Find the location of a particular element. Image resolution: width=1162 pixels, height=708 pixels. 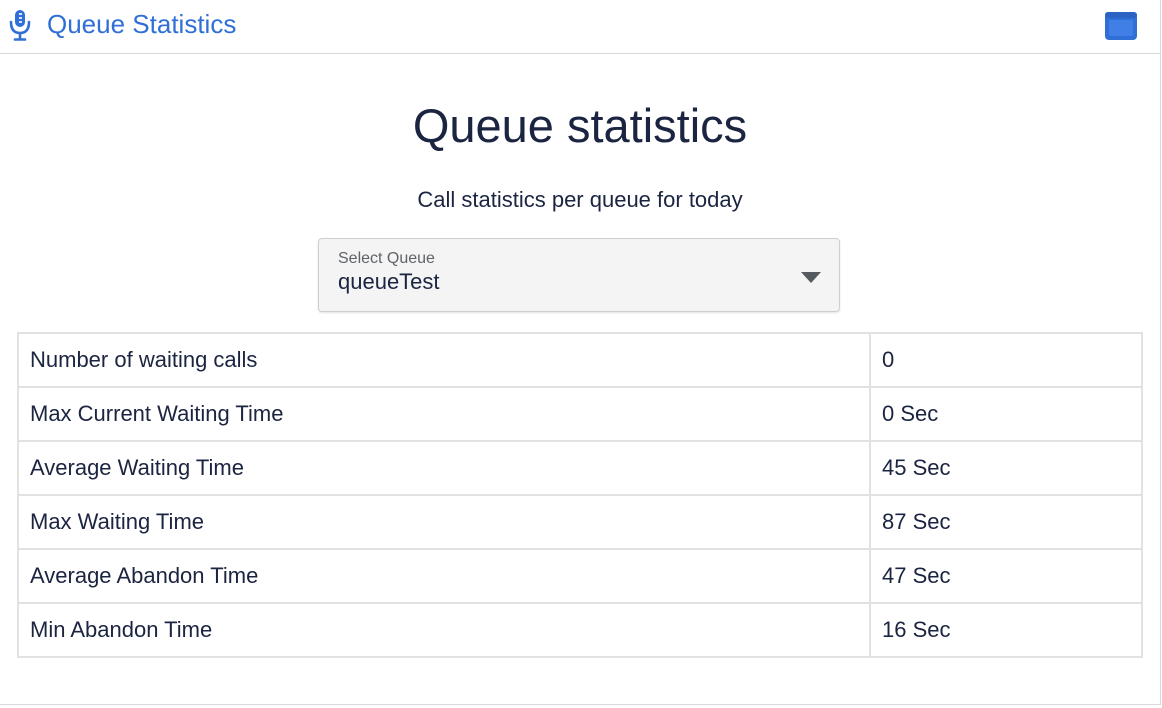

table-row: Number of waiting calls 0 is located at coordinates (580, 360).